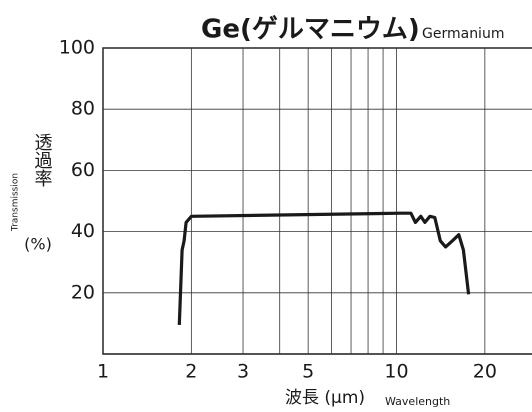 The height and width of the screenshot is (412, 532). Describe the element at coordinates (16, 202) in the screenshot. I see `y-axis-label-en: Transmission` at that location.